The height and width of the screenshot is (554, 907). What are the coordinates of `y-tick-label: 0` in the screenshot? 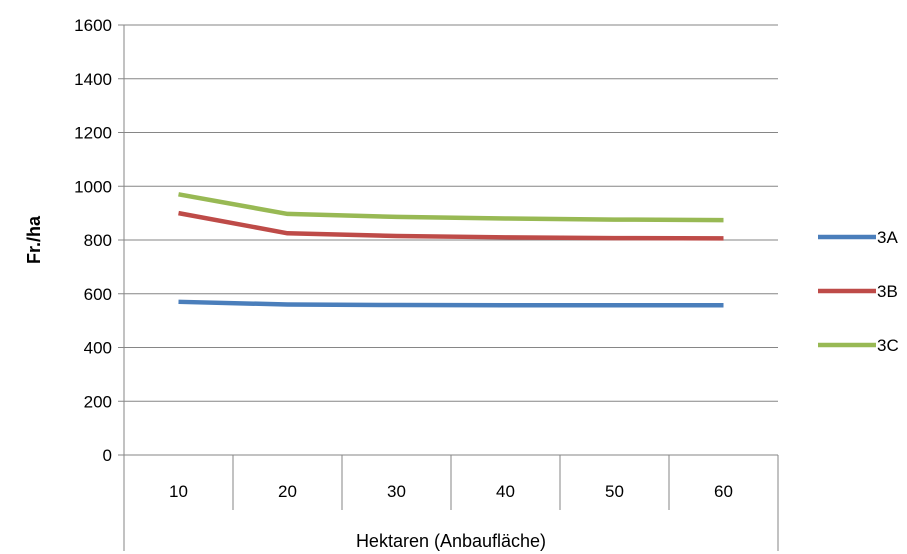 It's located at (107, 455).